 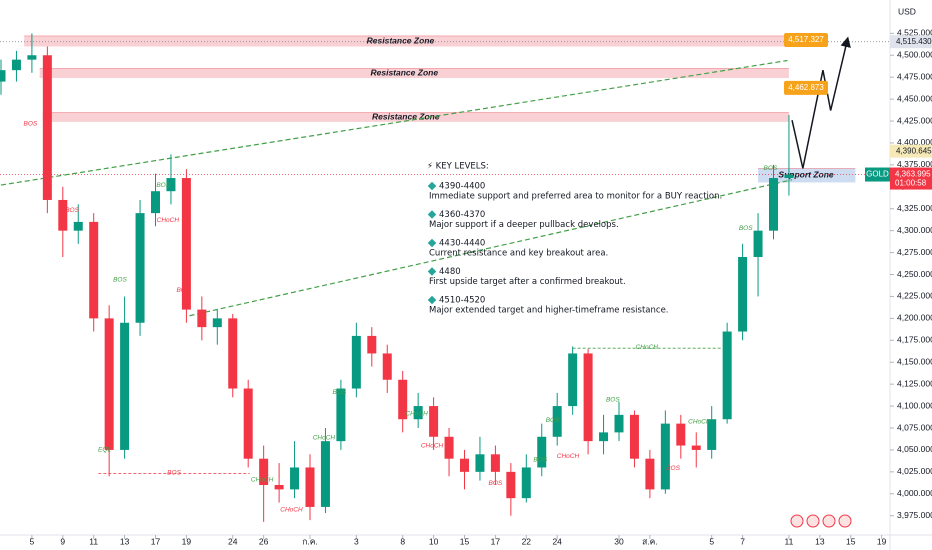 What do you see at coordinates (557, 541) in the screenshot?
I see `x-tick-label: 24` at bounding box center [557, 541].